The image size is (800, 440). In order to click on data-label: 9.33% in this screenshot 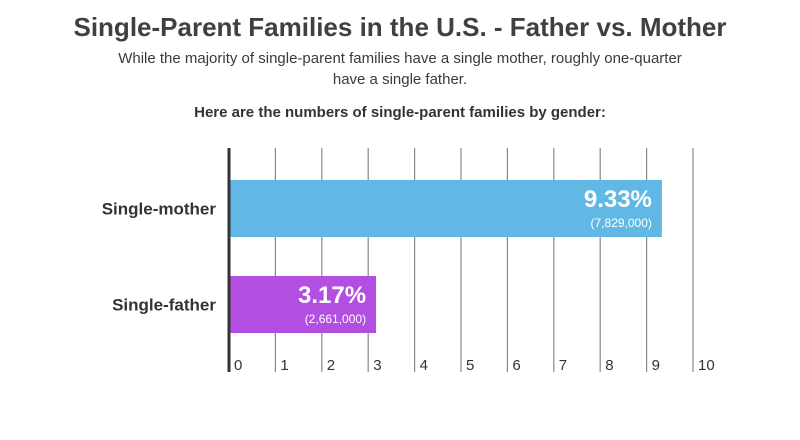, I will do `click(618, 199)`.